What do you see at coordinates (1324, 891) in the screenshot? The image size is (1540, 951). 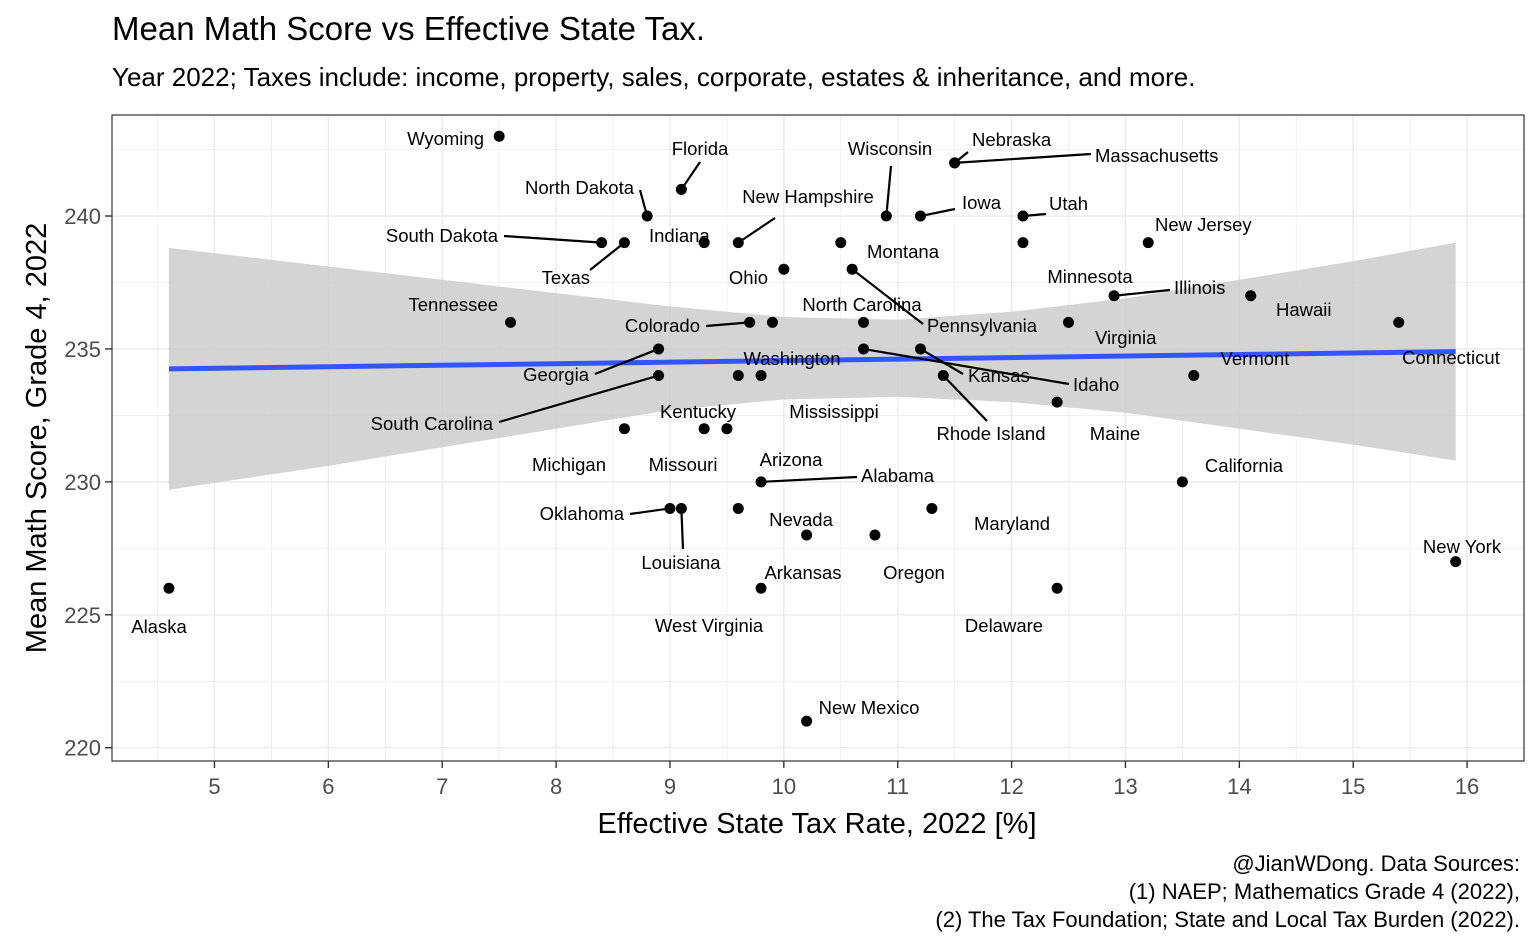 I see `caption-line: (1) NAEP; Mathematics Grade 4 (2022),` at bounding box center [1324, 891].